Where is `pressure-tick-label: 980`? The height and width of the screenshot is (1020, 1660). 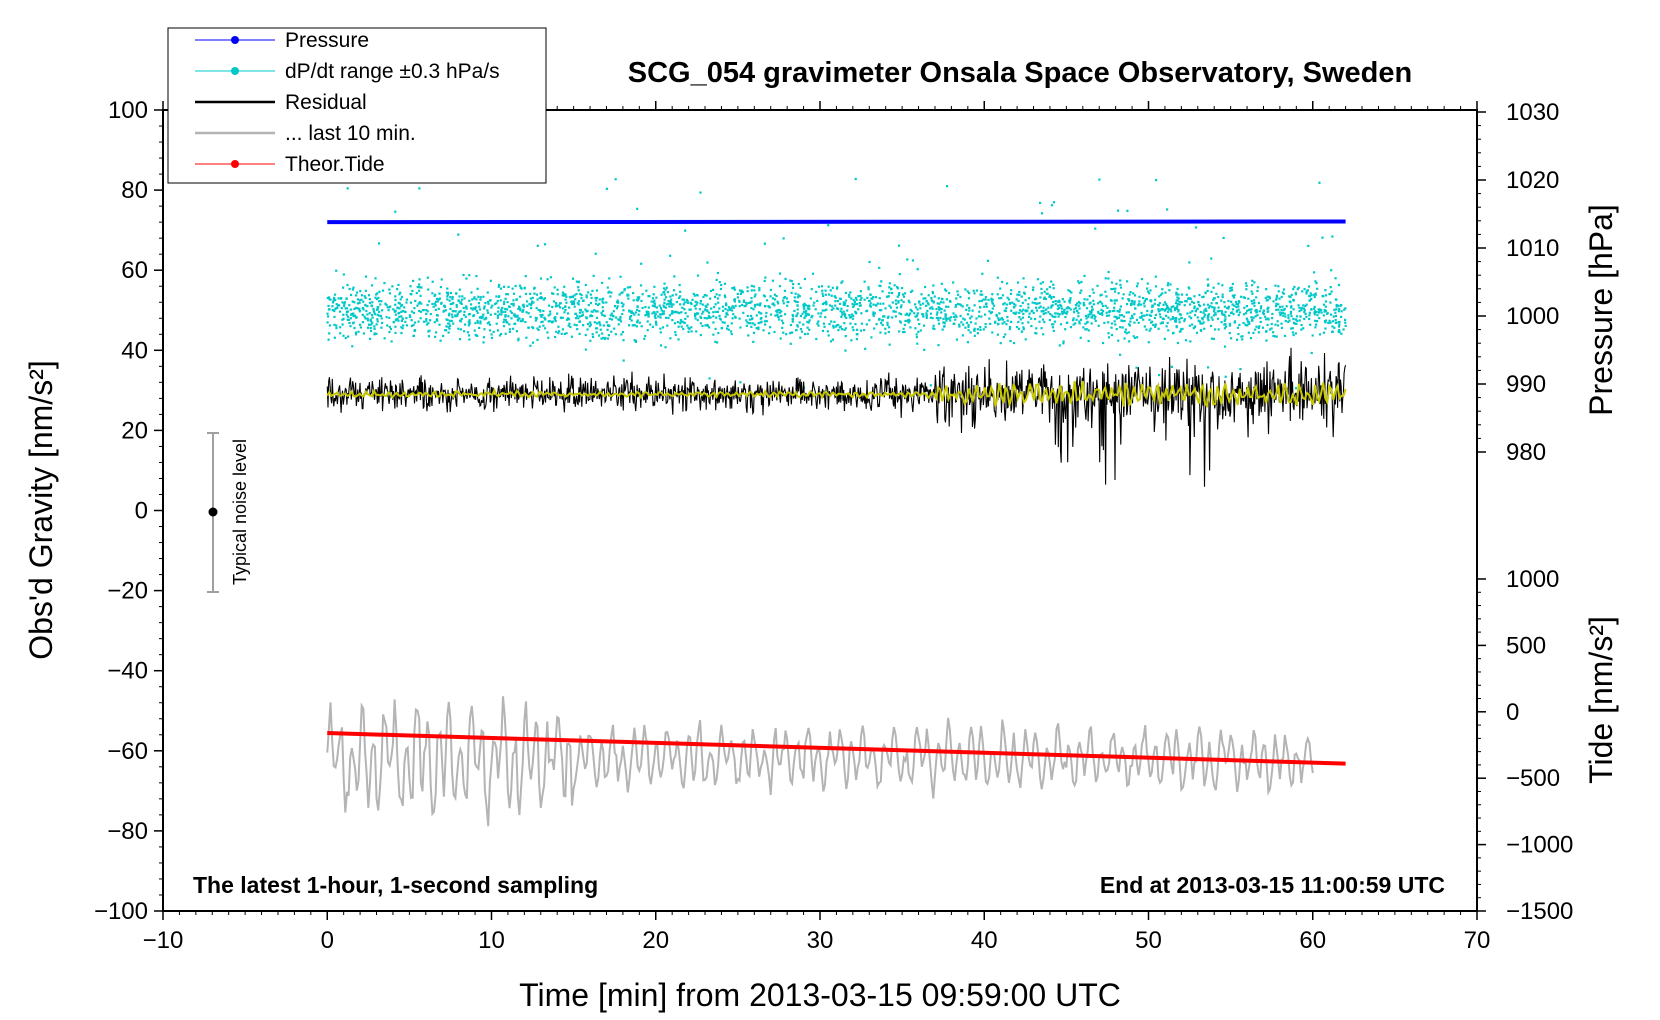
pressure-tick-label: 980 is located at coordinates (1526, 452).